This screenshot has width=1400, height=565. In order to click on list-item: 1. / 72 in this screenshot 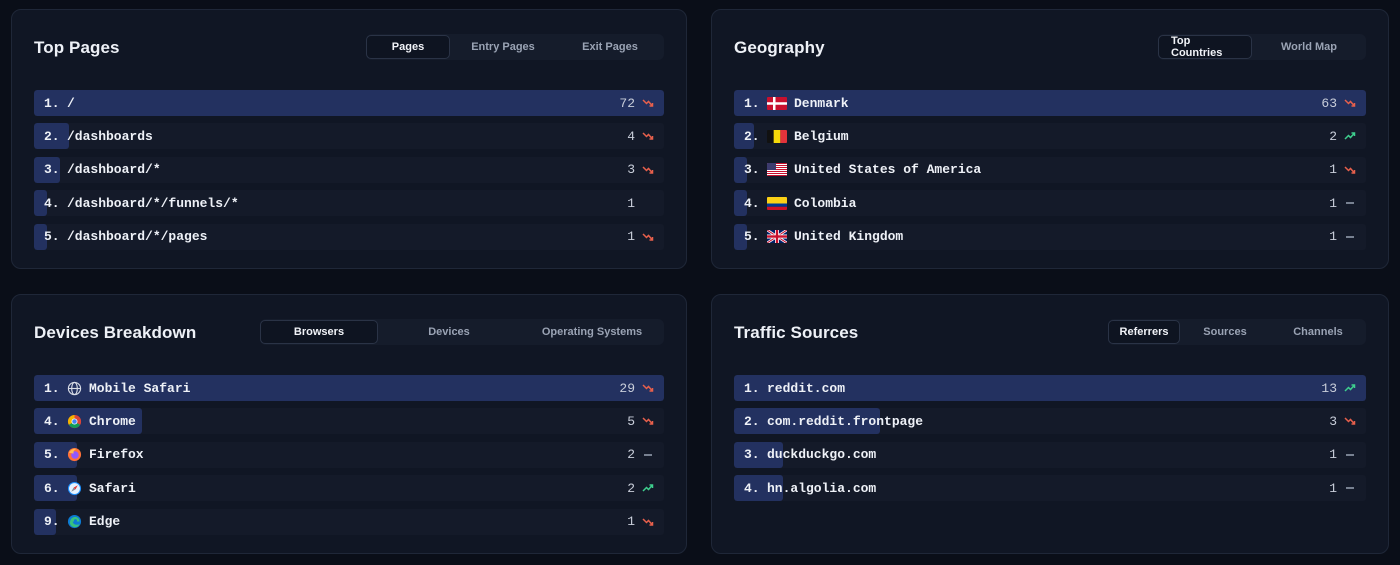, I will do `click(349, 103)`.